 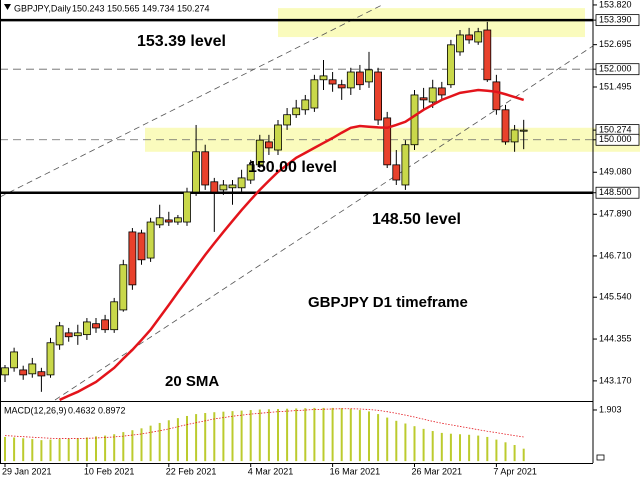 What do you see at coordinates (193, 8) in the screenshot?
I see `last-close: 150.274` at bounding box center [193, 8].